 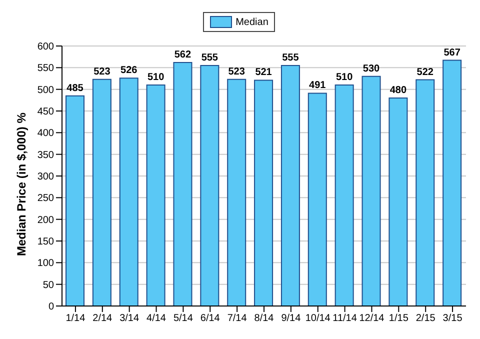 What do you see at coordinates (45, 177) in the screenshot?
I see `y-tick-label: 300` at bounding box center [45, 177].